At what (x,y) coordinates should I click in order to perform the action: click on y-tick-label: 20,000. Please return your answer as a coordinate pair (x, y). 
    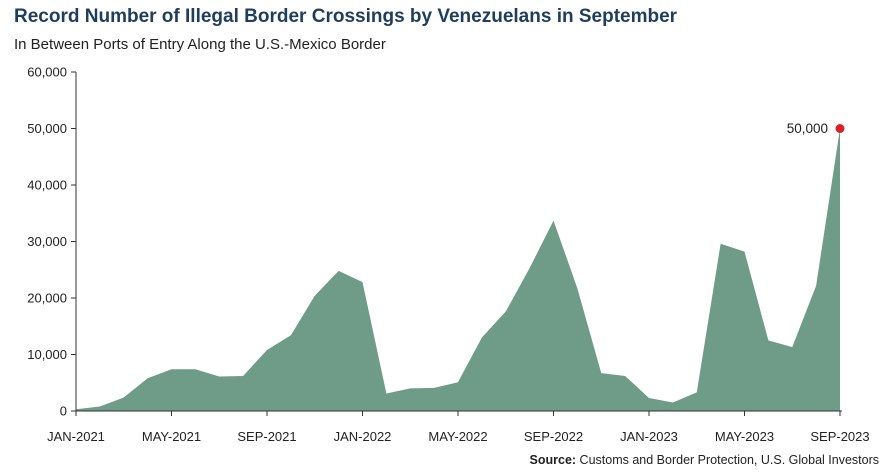
    Looking at the image, I should click on (47, 298).